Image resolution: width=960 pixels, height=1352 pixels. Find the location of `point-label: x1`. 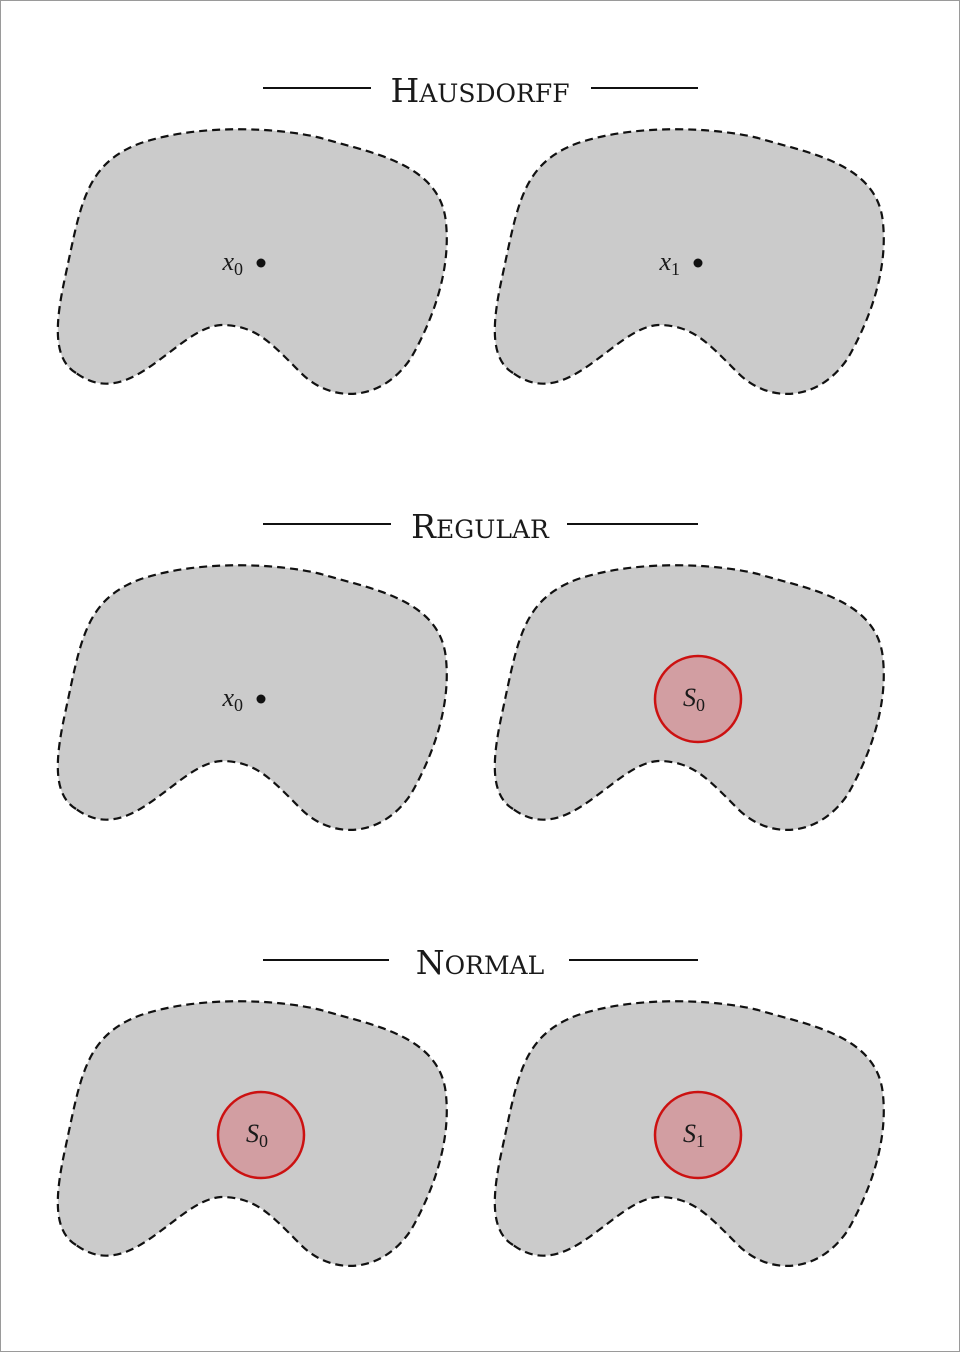

point-label: x1 is located at coordinates (669, 263).